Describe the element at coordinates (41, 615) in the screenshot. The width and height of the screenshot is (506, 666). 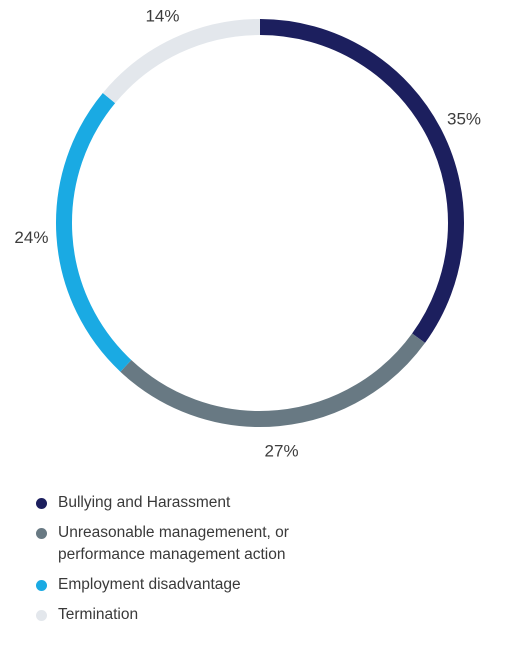
I see `legend-marker-termination` at that location.